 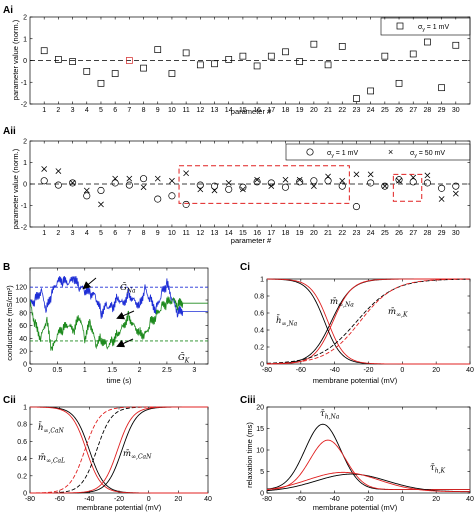 What do you see at coordinates (413, 110) in the screenshot?
I see `ai-xtick-label: 27` at bounding box center [413, 110].